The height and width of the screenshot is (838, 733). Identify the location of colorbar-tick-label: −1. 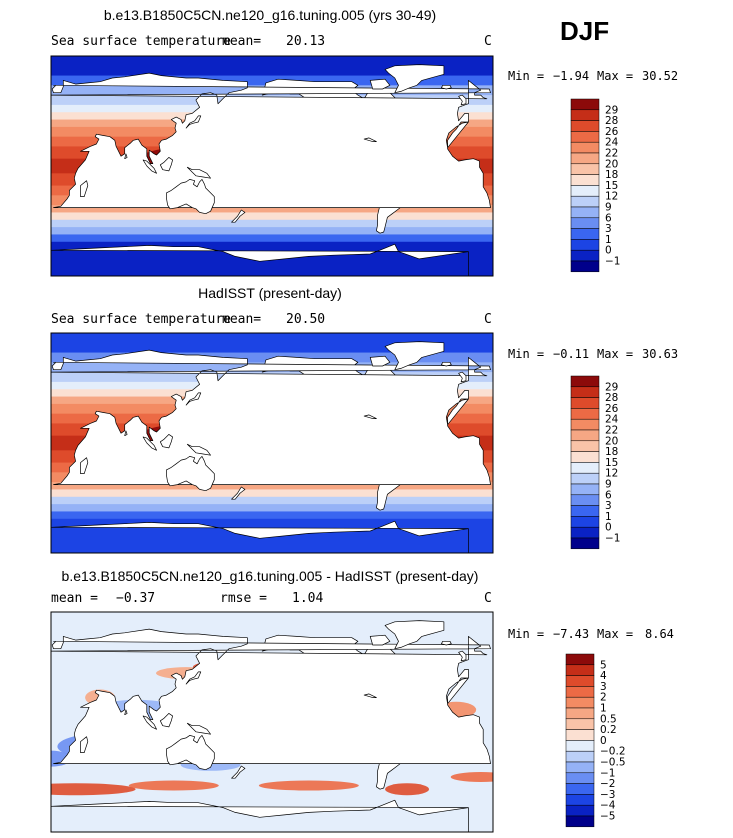
(612, 262).